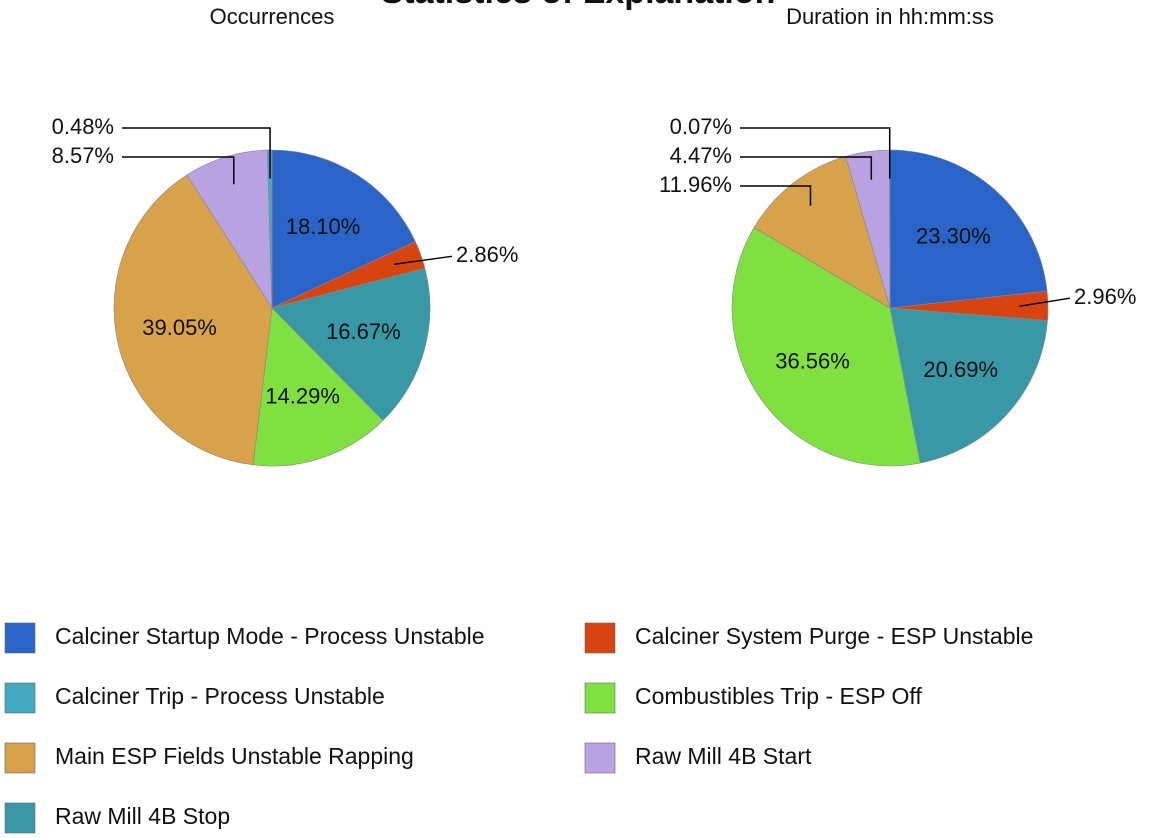 The width and height of the screenshot is (1157, 838). I want to click on legend-label: Main ESP Fields Unstable Rapping, so click(234, 756).